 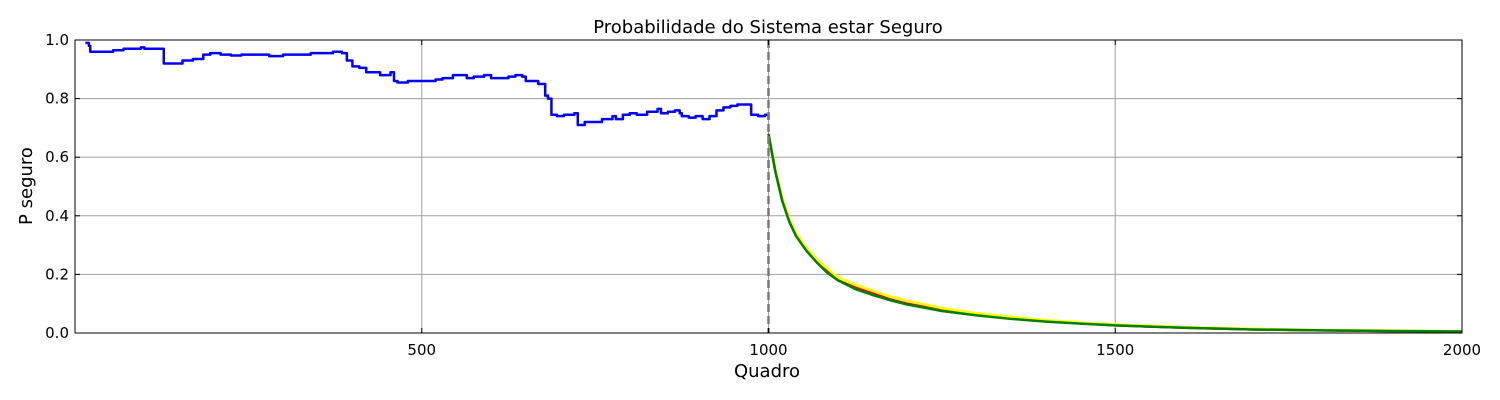 What do you see at coordinates (57, 99) in the screenshot?
I see `y-tick-label-4: 0.8` at bounding box center [57, 99].